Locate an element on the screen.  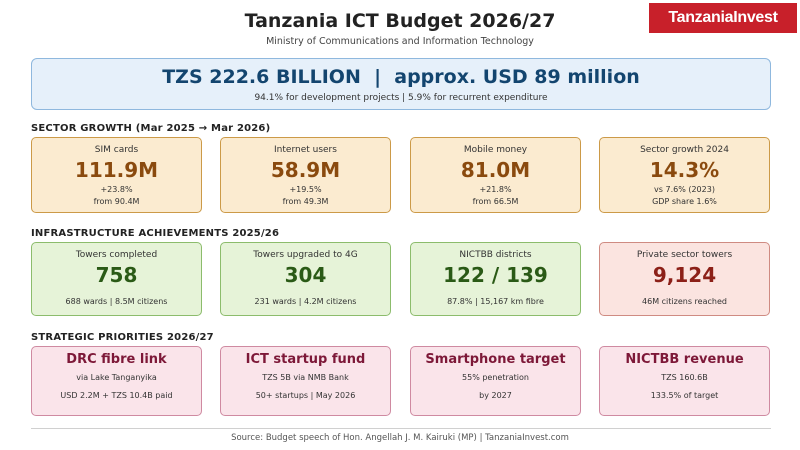
card-label: Towers completed is located at coordinates (116, 255).